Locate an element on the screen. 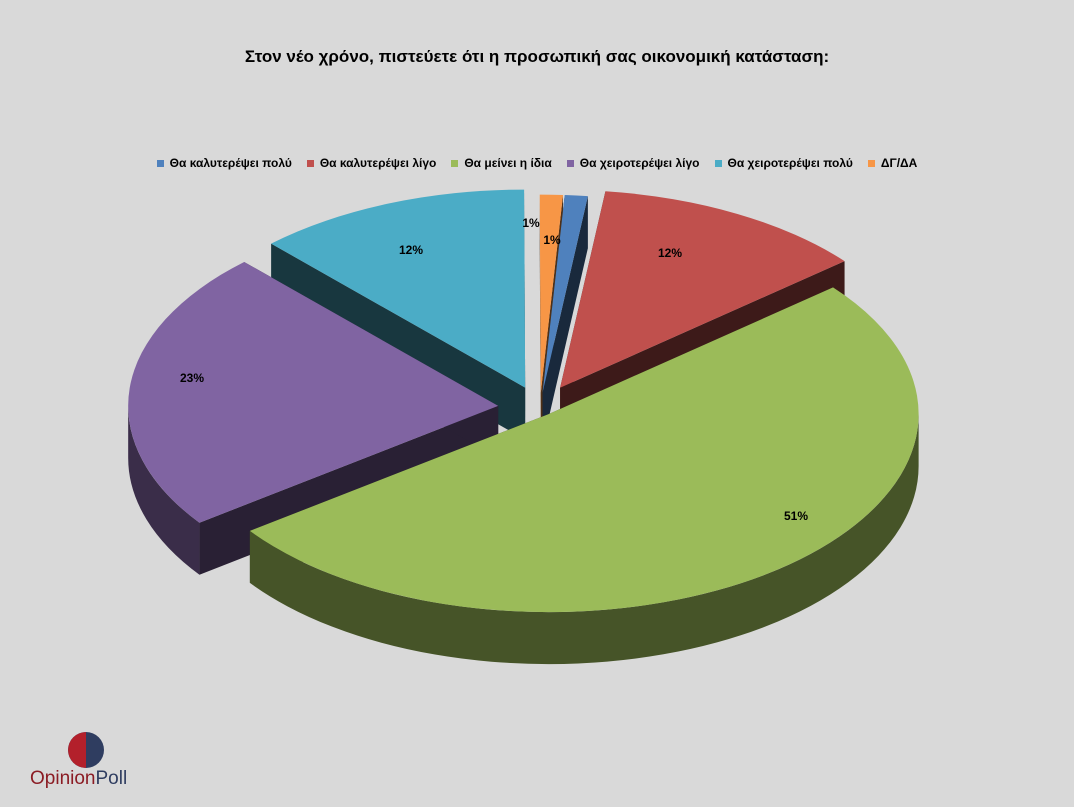 The height and width of the screenshot is (807, 1074). legend-label: Θα μείνει η ίδια is located at coordinates (508, 163).